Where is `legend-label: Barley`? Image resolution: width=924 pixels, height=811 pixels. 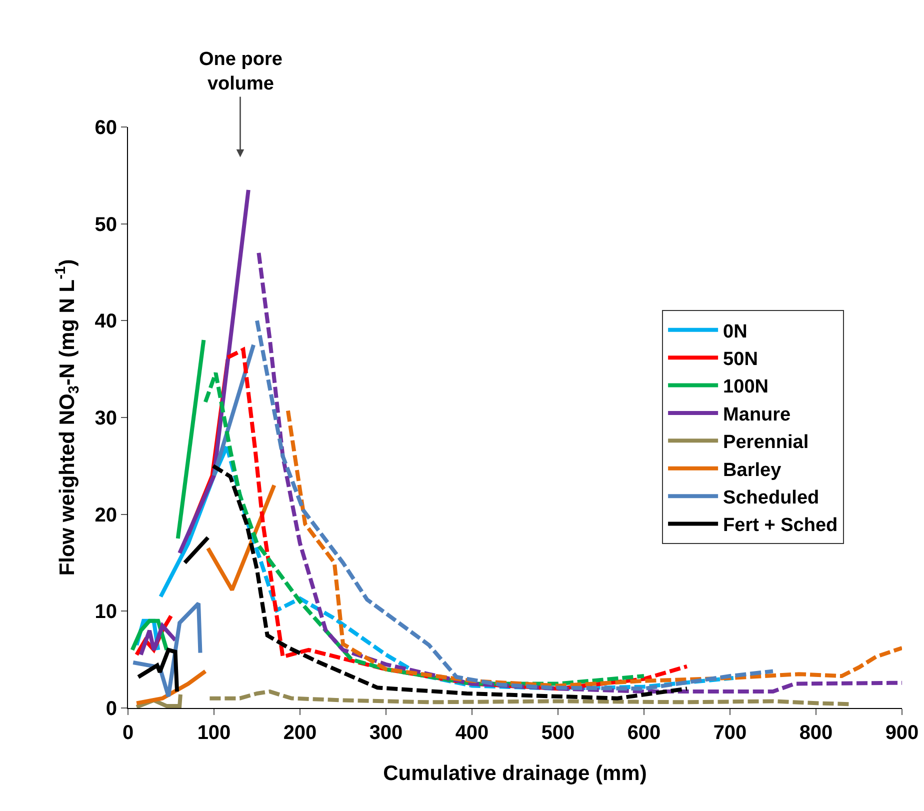 legend-label: Barley is located at coordinates (752, 470).